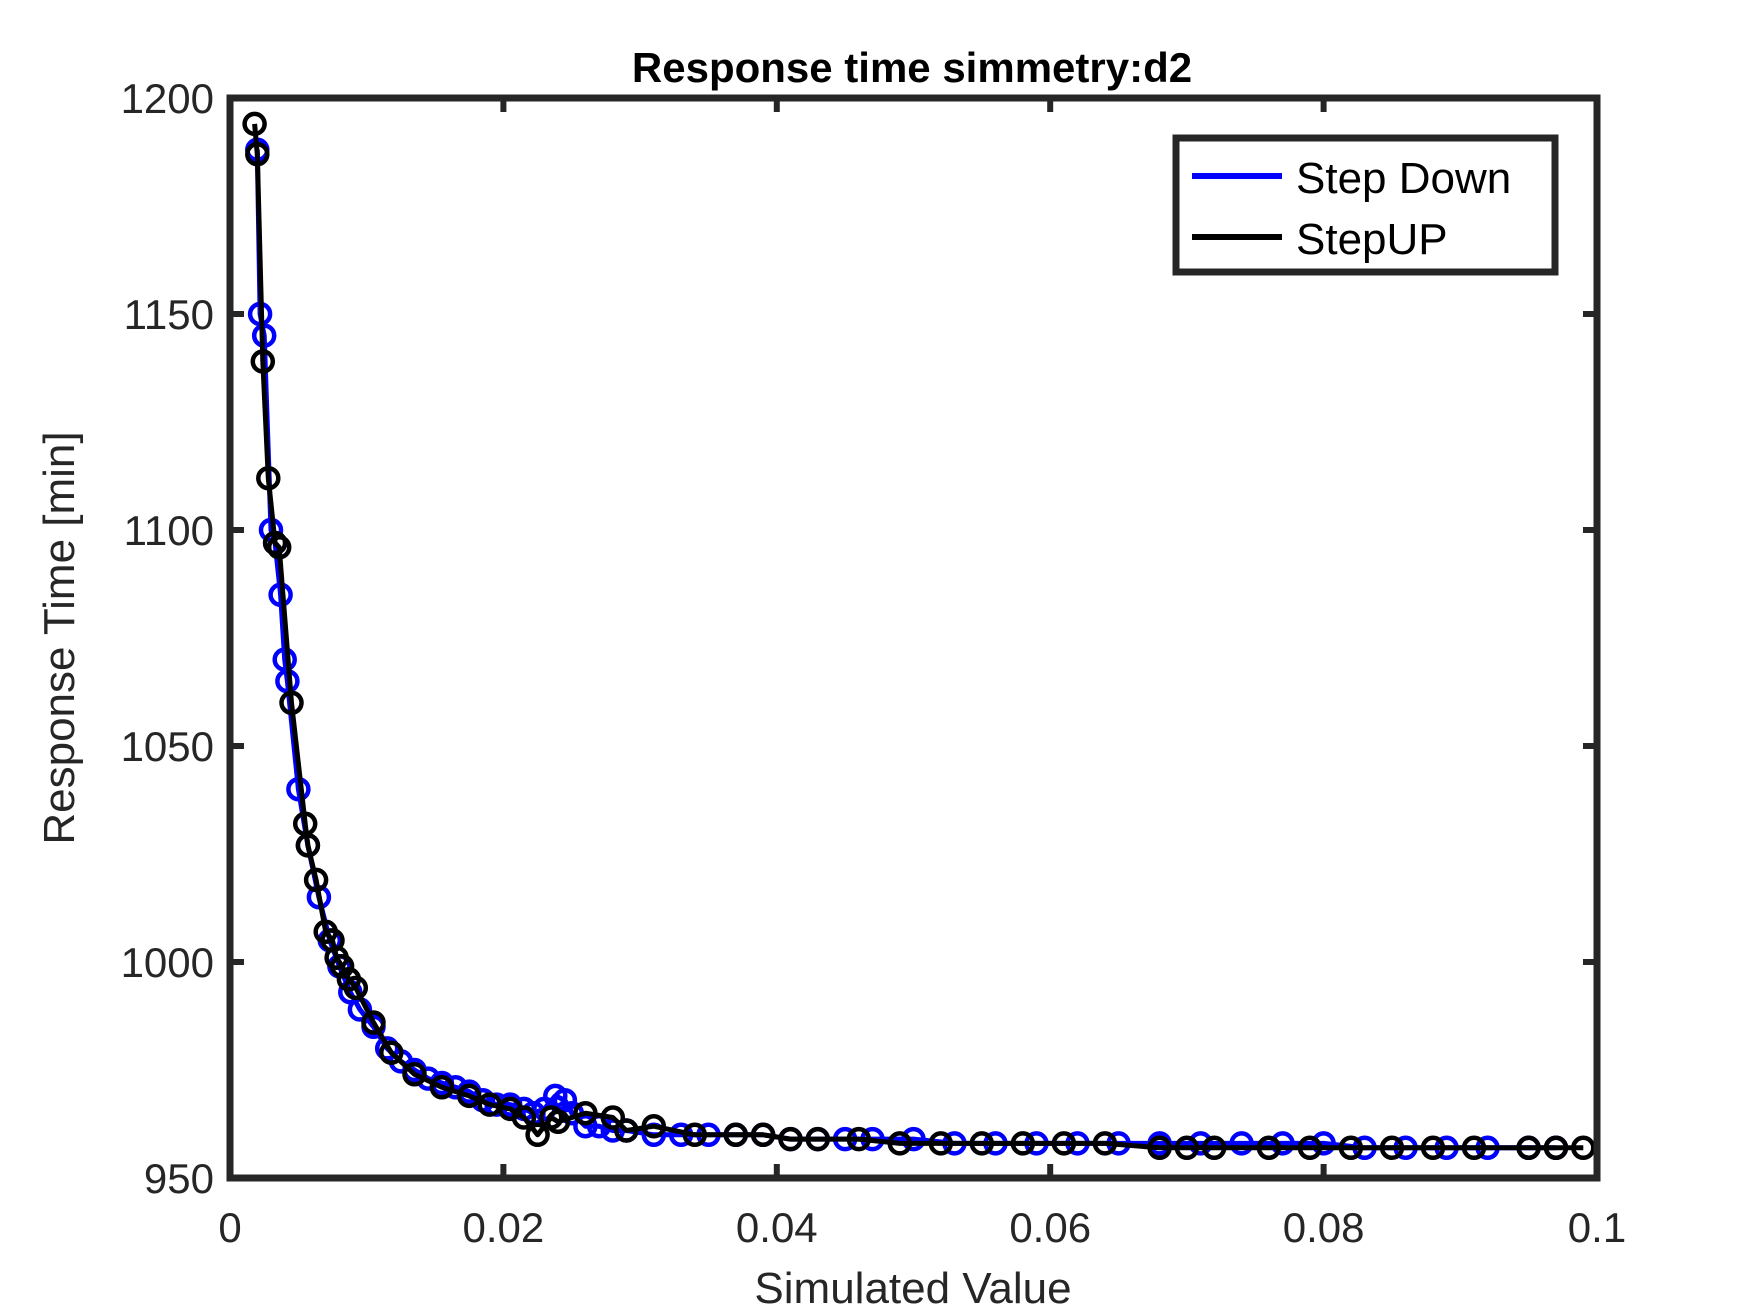 Image resolution: width=1750 pixels, height=1313 pixels. What do you see at coordinates (179, 1178) in the screenshot?
I see `y-tick-label: 950` at bounding box center [179, 1178].